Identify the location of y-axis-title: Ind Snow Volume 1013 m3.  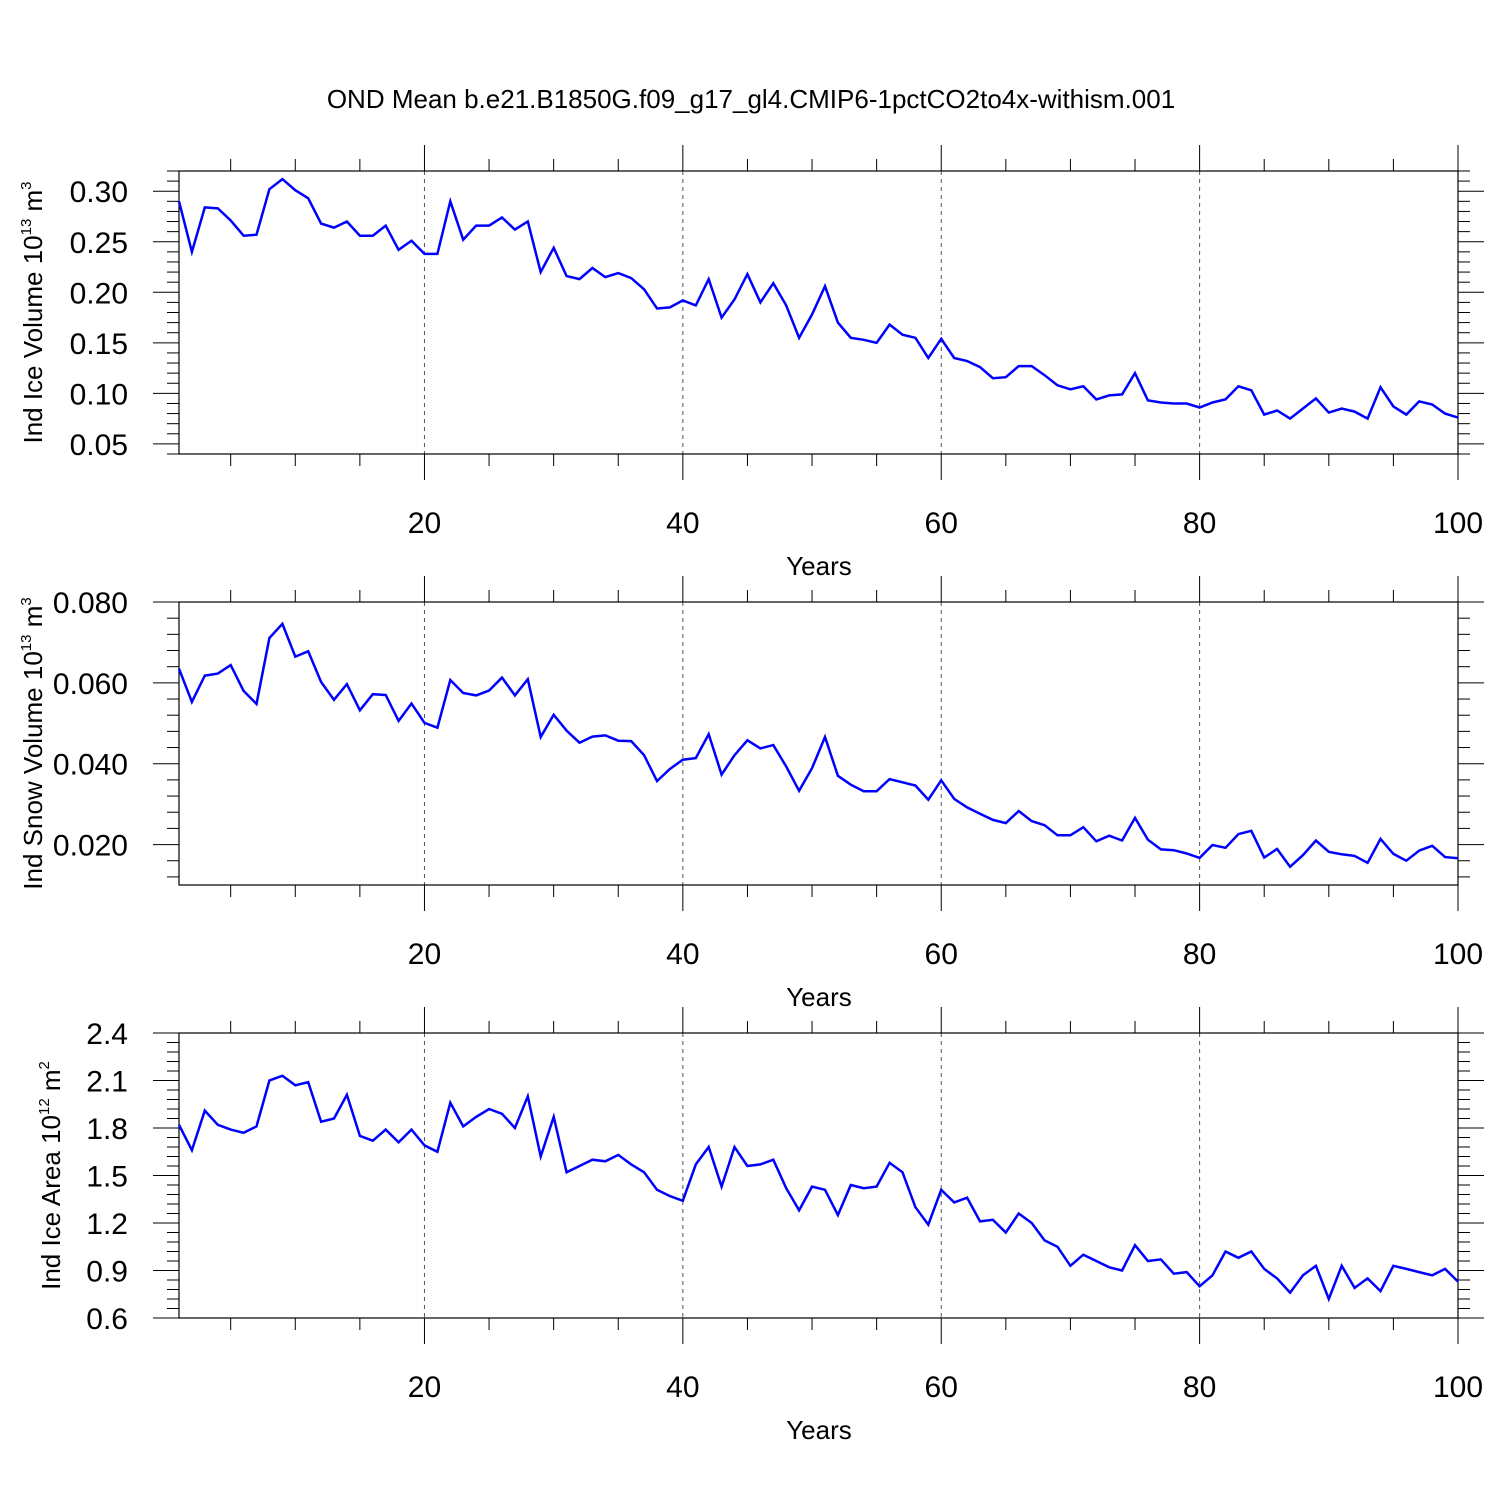
(33, 743).